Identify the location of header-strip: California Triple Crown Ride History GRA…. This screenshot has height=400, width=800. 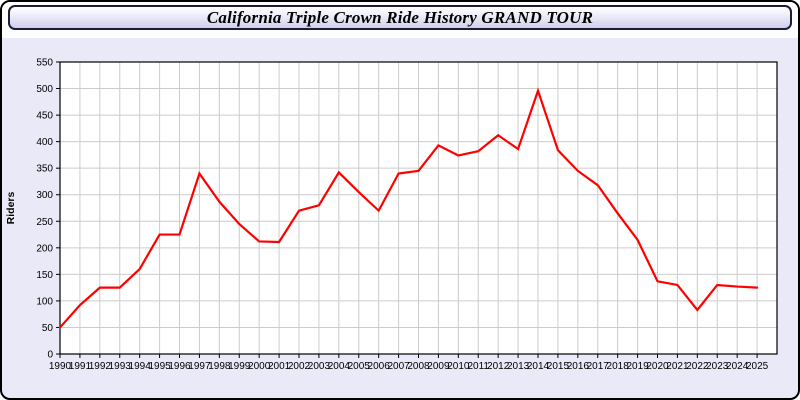
(400, 20).